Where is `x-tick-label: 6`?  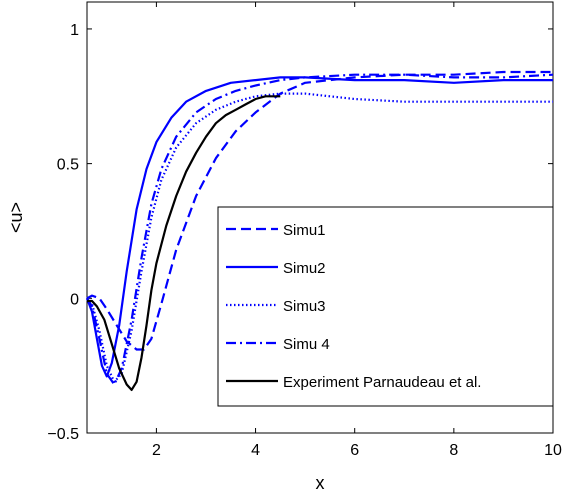
x-tick-label: 6 is located at coordinates (354, 450).